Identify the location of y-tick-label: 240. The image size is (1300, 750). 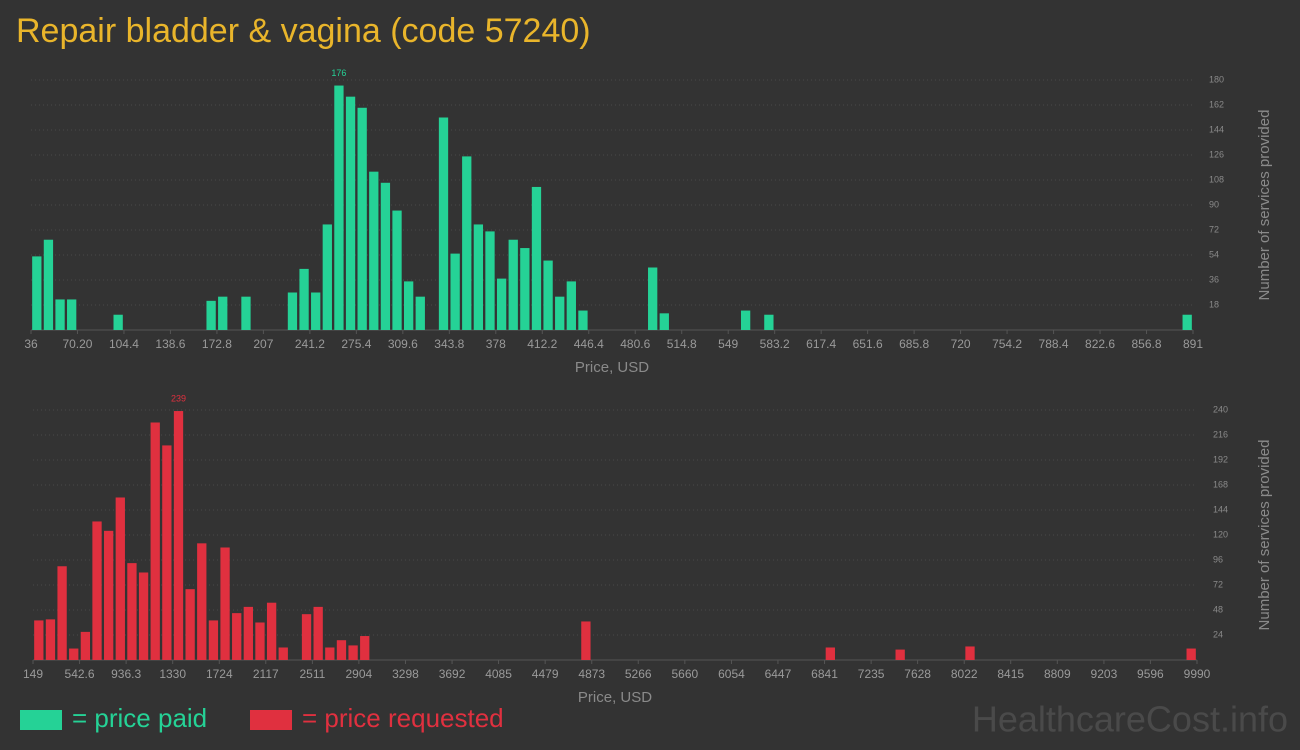
(1220, 409).